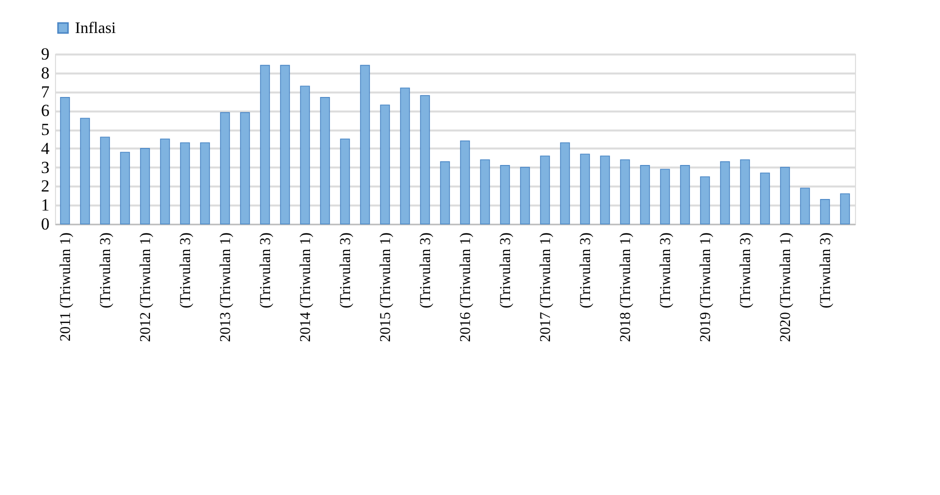  I want to click on y-tick-label: 4, so click(45, 148).